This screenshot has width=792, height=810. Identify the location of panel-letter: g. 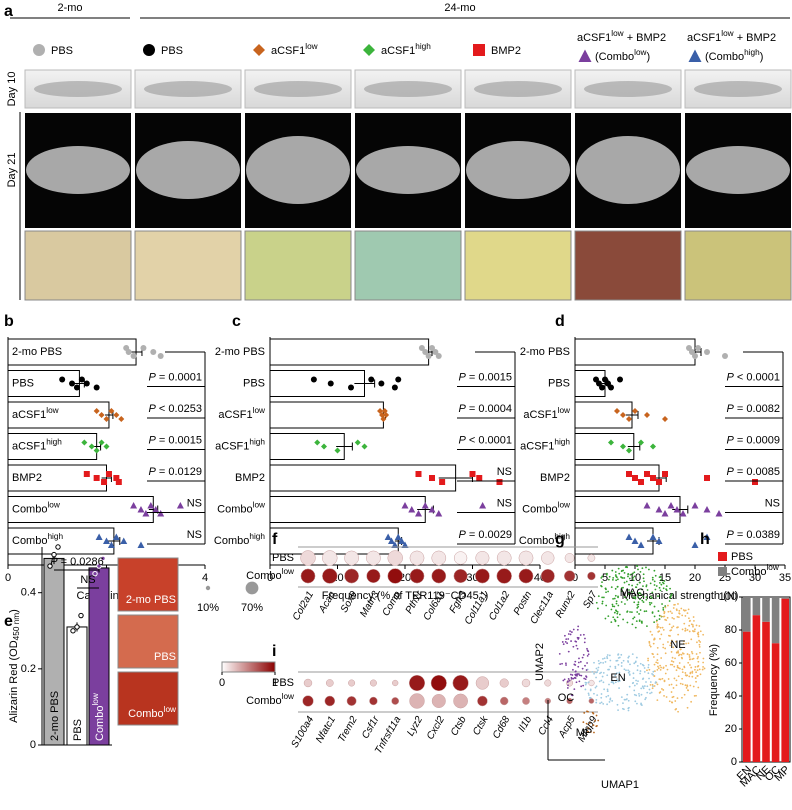
(560, 539).